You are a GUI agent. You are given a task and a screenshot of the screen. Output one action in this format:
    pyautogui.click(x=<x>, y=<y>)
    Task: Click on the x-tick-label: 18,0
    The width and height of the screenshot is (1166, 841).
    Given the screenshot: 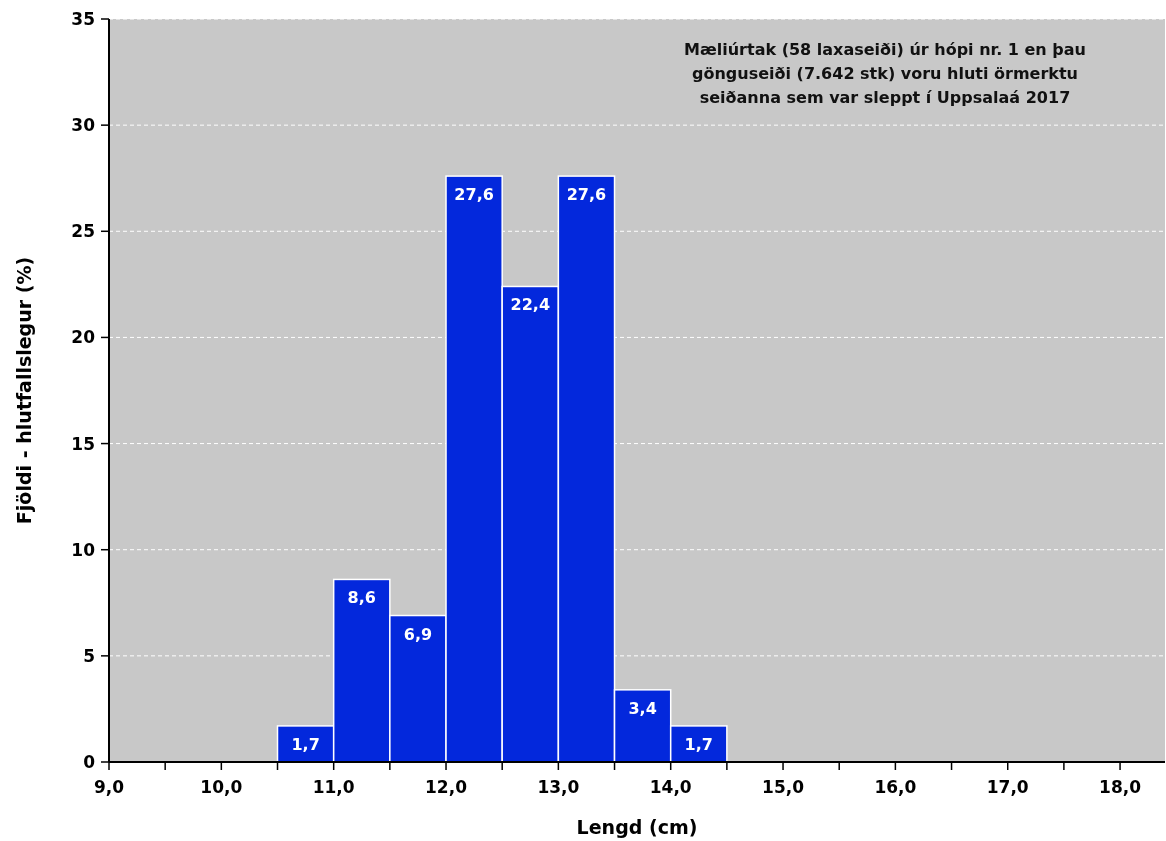 What is the action you would take?
    pyautogui.click(x=1120, y=787)
    